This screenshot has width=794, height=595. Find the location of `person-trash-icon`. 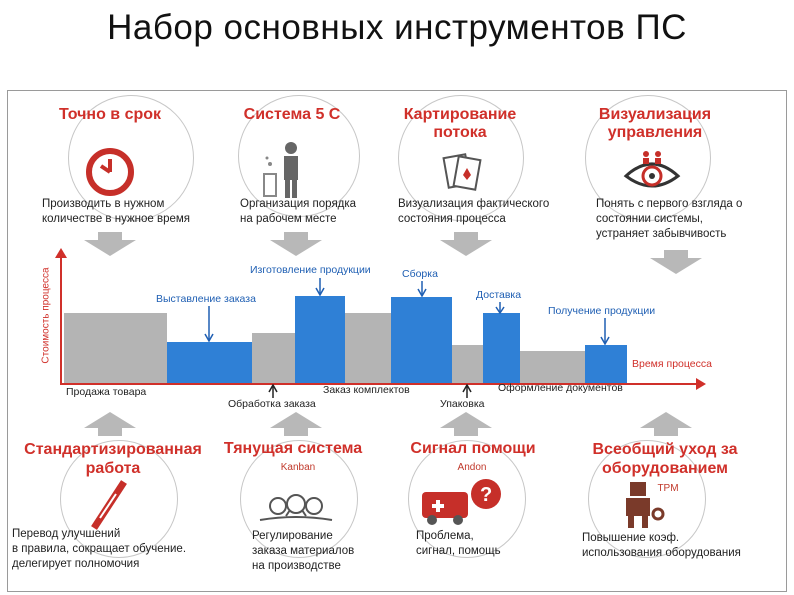

person-trash-icon is located at coordinates (280, 170).